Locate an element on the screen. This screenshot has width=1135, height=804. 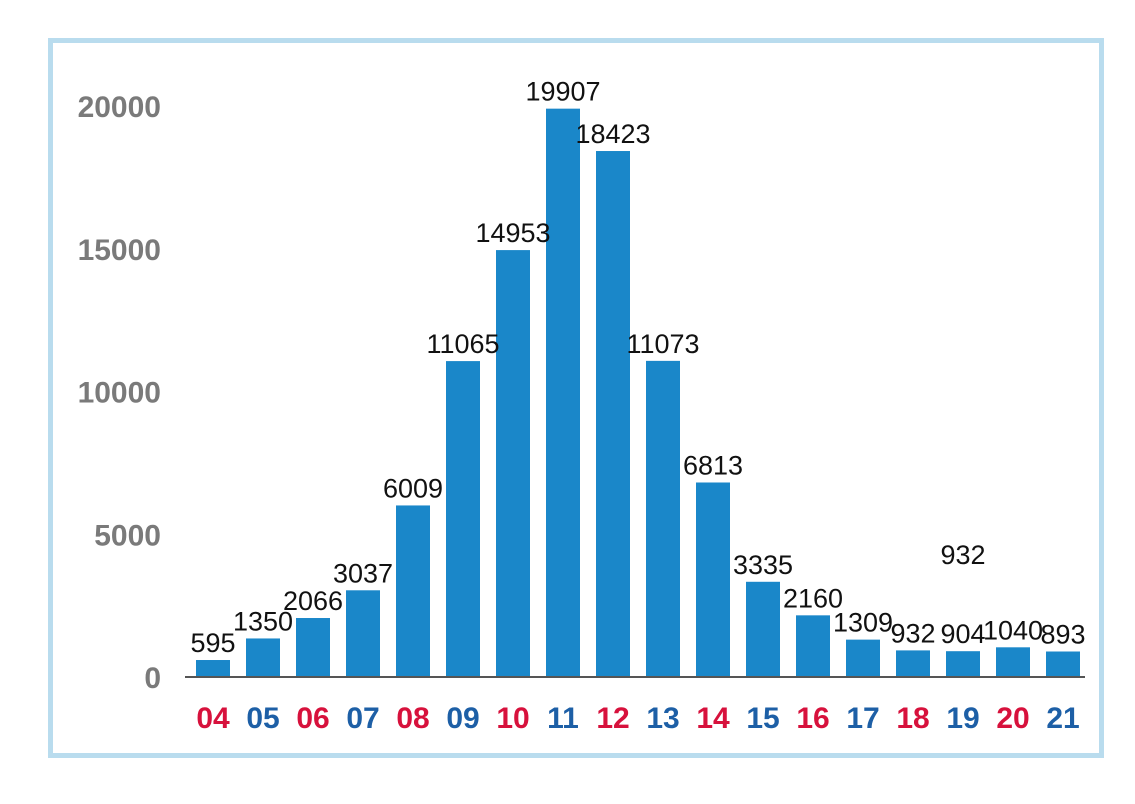
x-tick-label: 05 is located at coordinates (262, 718).